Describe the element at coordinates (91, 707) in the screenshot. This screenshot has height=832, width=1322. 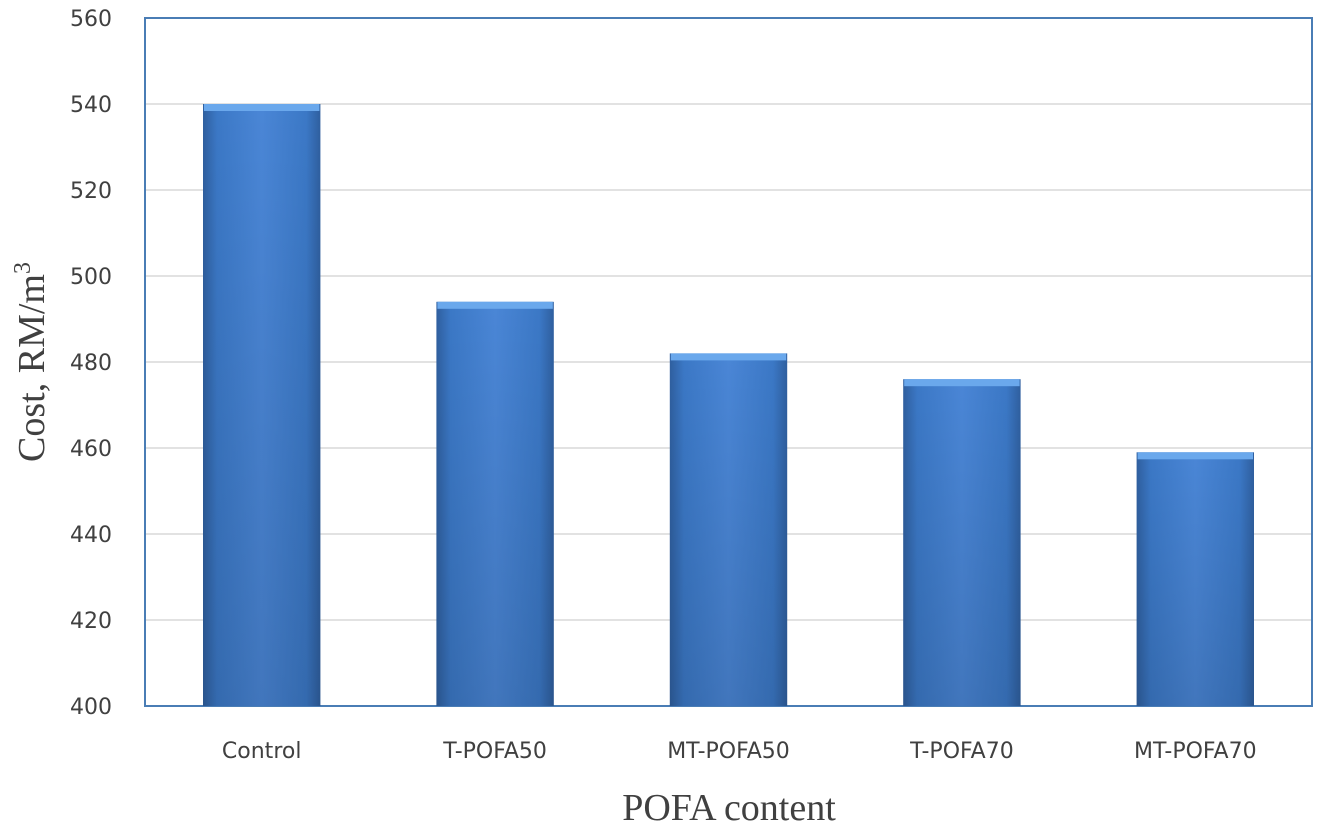
I see `y-tick-label: 400` at that location.